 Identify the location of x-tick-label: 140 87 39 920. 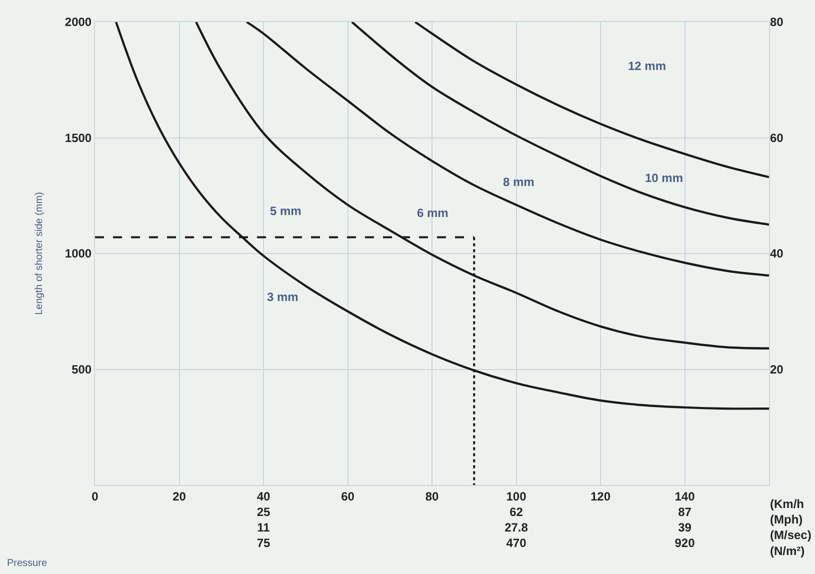
(685, 519).